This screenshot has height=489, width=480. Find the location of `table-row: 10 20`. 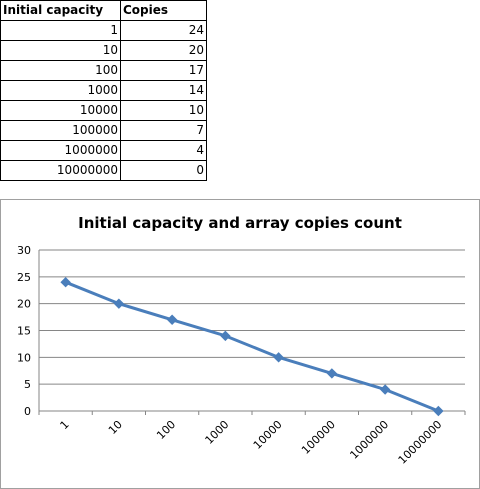

table-row: 10 20 is located at coordinates (103, 50).